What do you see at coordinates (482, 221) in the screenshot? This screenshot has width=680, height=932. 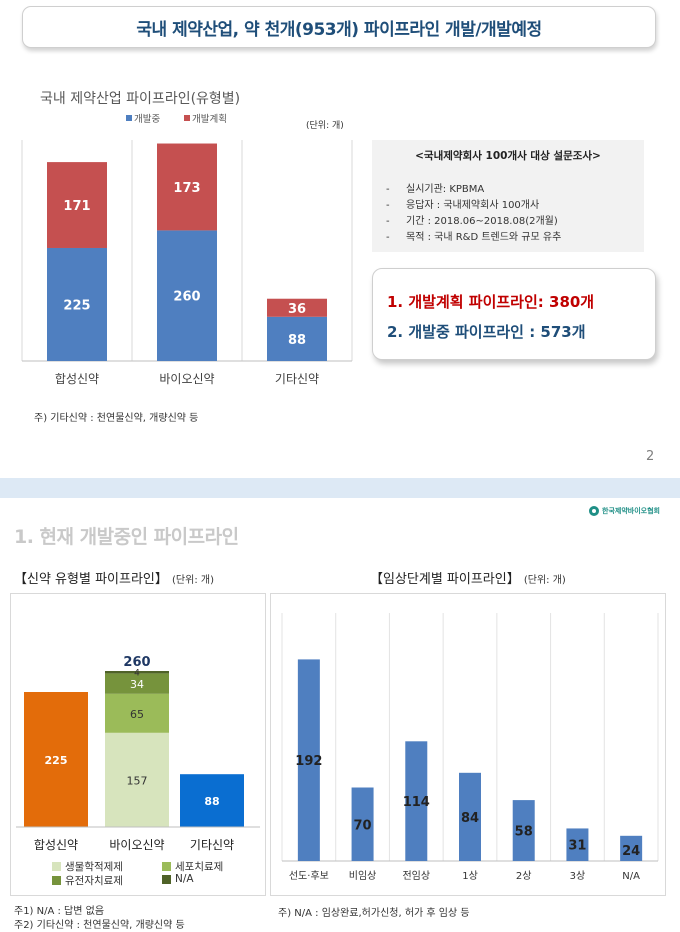 I see `survey-item-text: 기간 : 2018.06~2018.08(2개월)` at bounding box center [482, 221].